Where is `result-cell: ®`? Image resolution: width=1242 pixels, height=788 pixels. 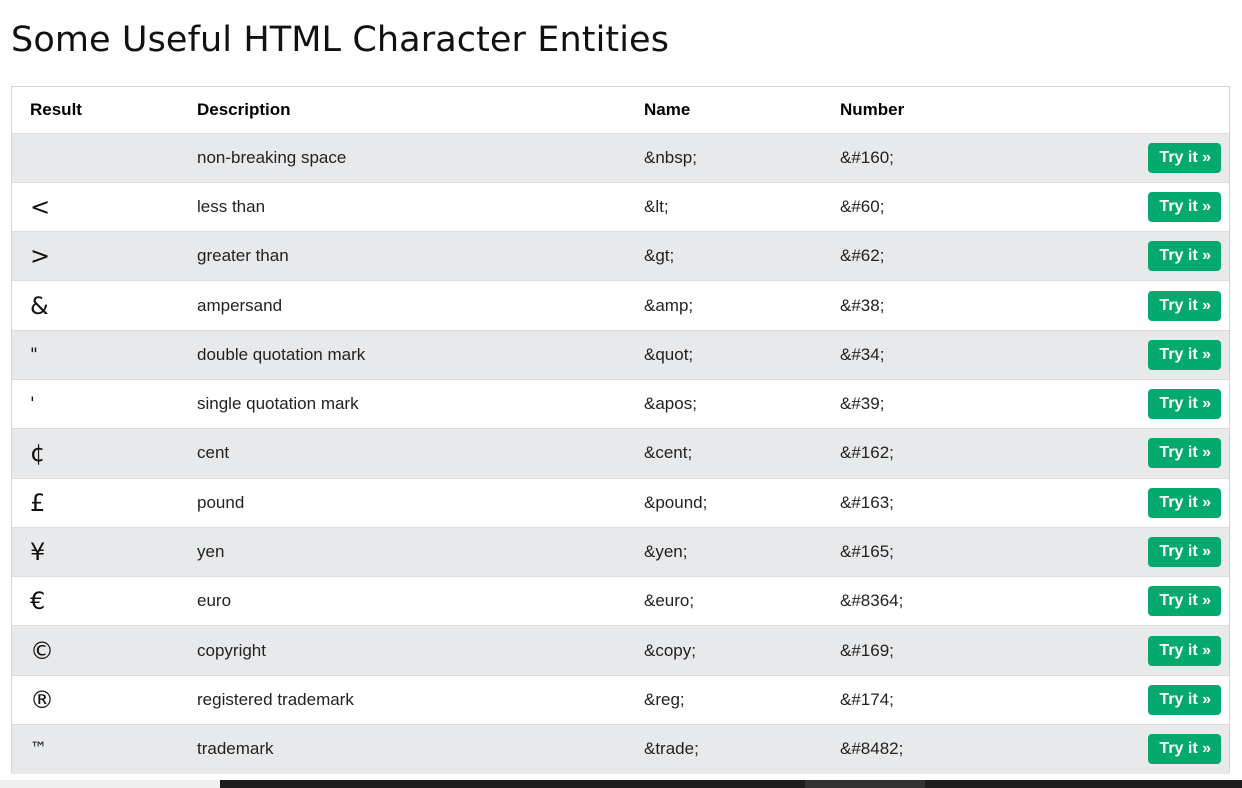 result-cell: ® is located at coordinates (42, 699).